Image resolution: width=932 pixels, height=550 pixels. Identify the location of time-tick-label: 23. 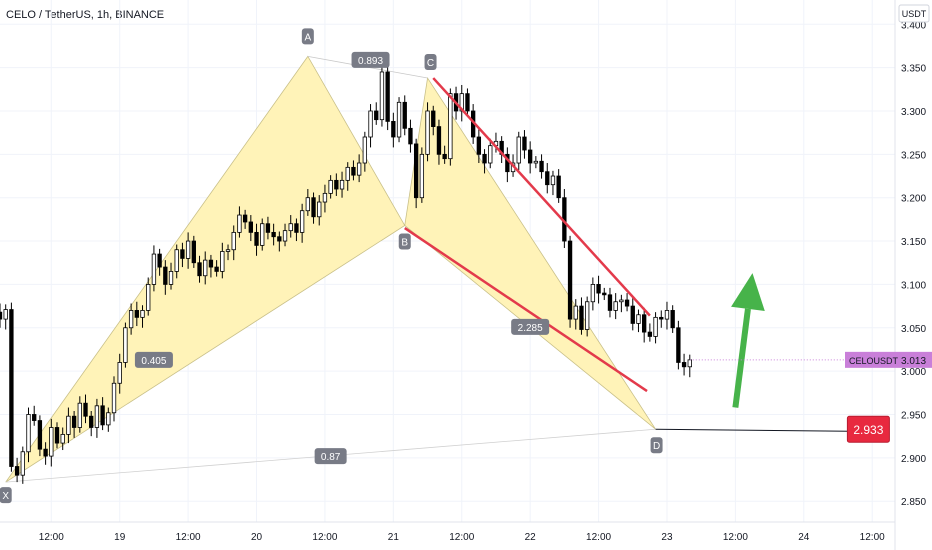
(667, 537).